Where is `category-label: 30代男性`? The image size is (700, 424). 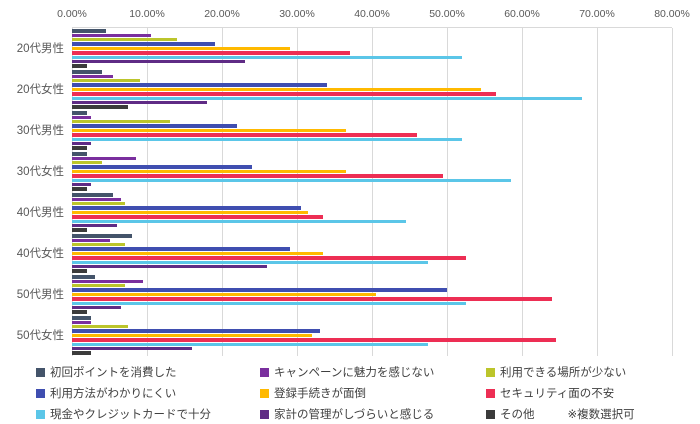 category-label: 30代男性 is located at coordinates (40, 130).